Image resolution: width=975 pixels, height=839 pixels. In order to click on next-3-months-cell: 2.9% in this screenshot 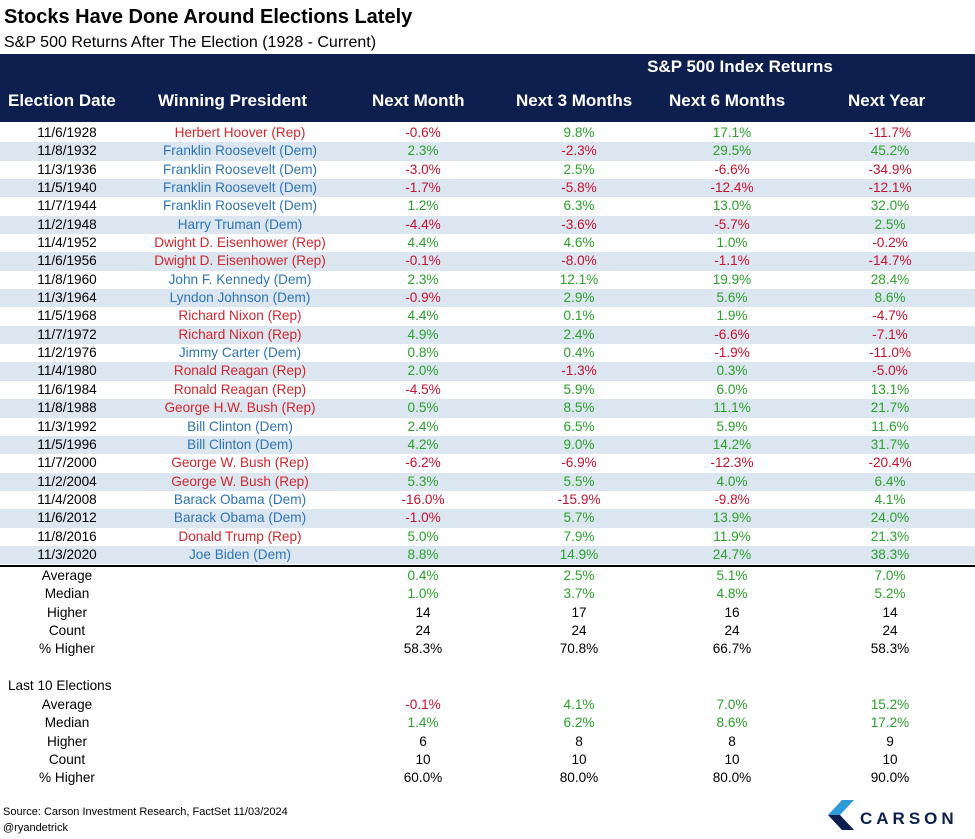, I will do `click(579, 298)`.